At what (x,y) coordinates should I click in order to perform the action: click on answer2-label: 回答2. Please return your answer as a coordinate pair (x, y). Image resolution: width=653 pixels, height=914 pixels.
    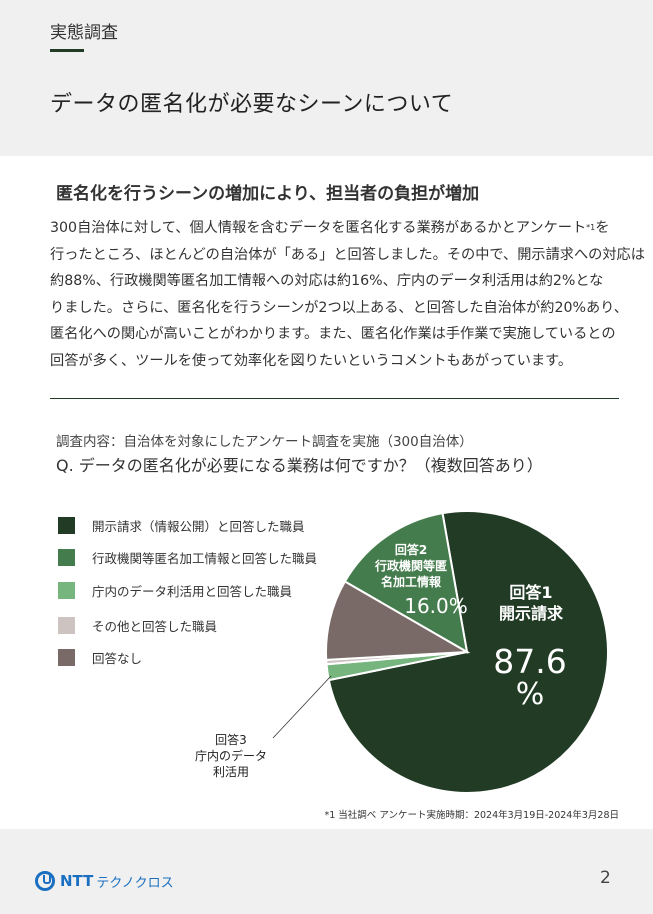
    Looking at the image, I should click on (411, 549).